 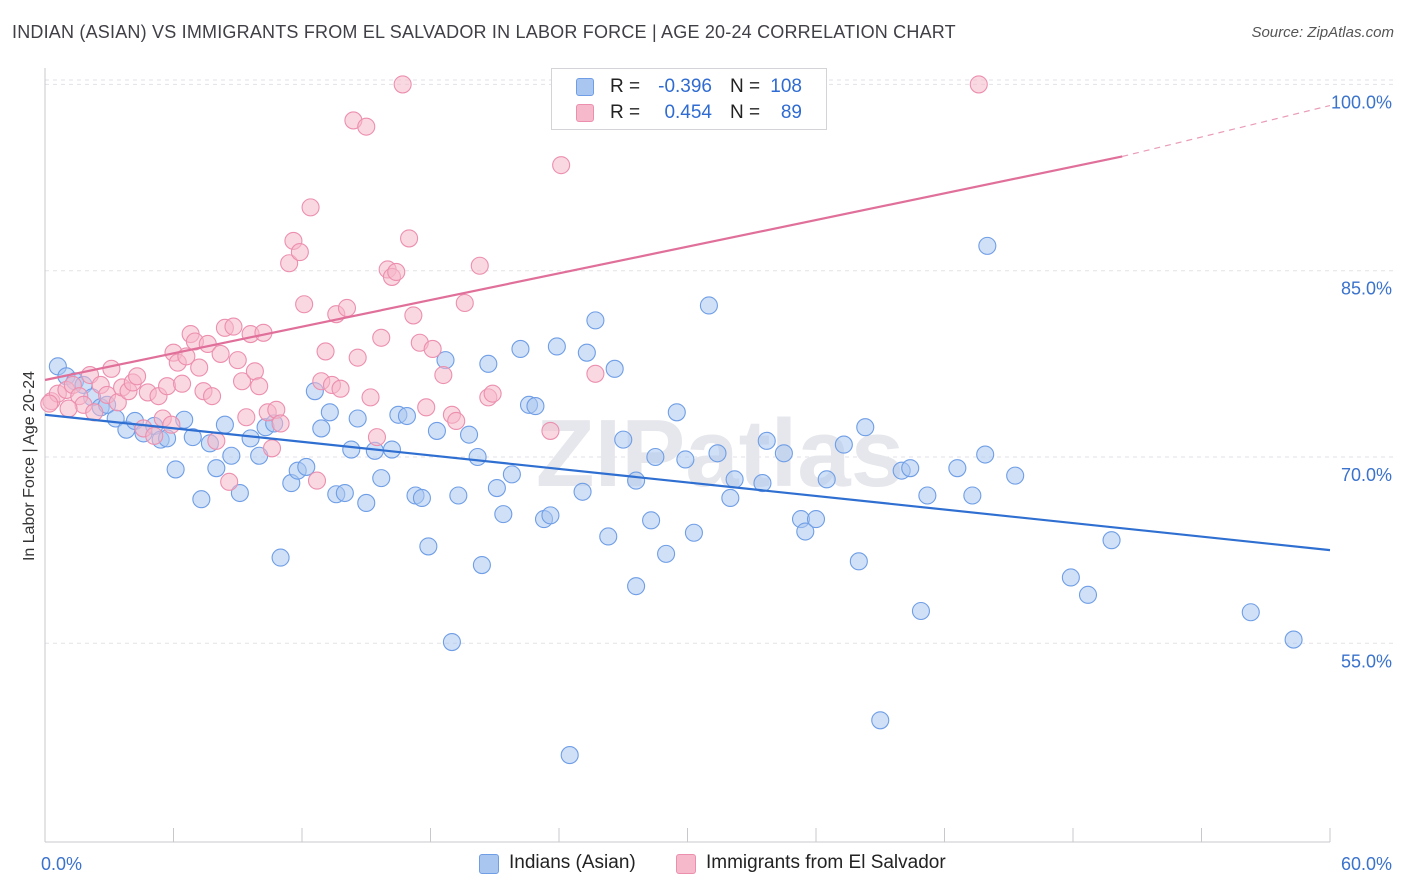 I want to click on n-value: 89, so click(x=791, y=112).